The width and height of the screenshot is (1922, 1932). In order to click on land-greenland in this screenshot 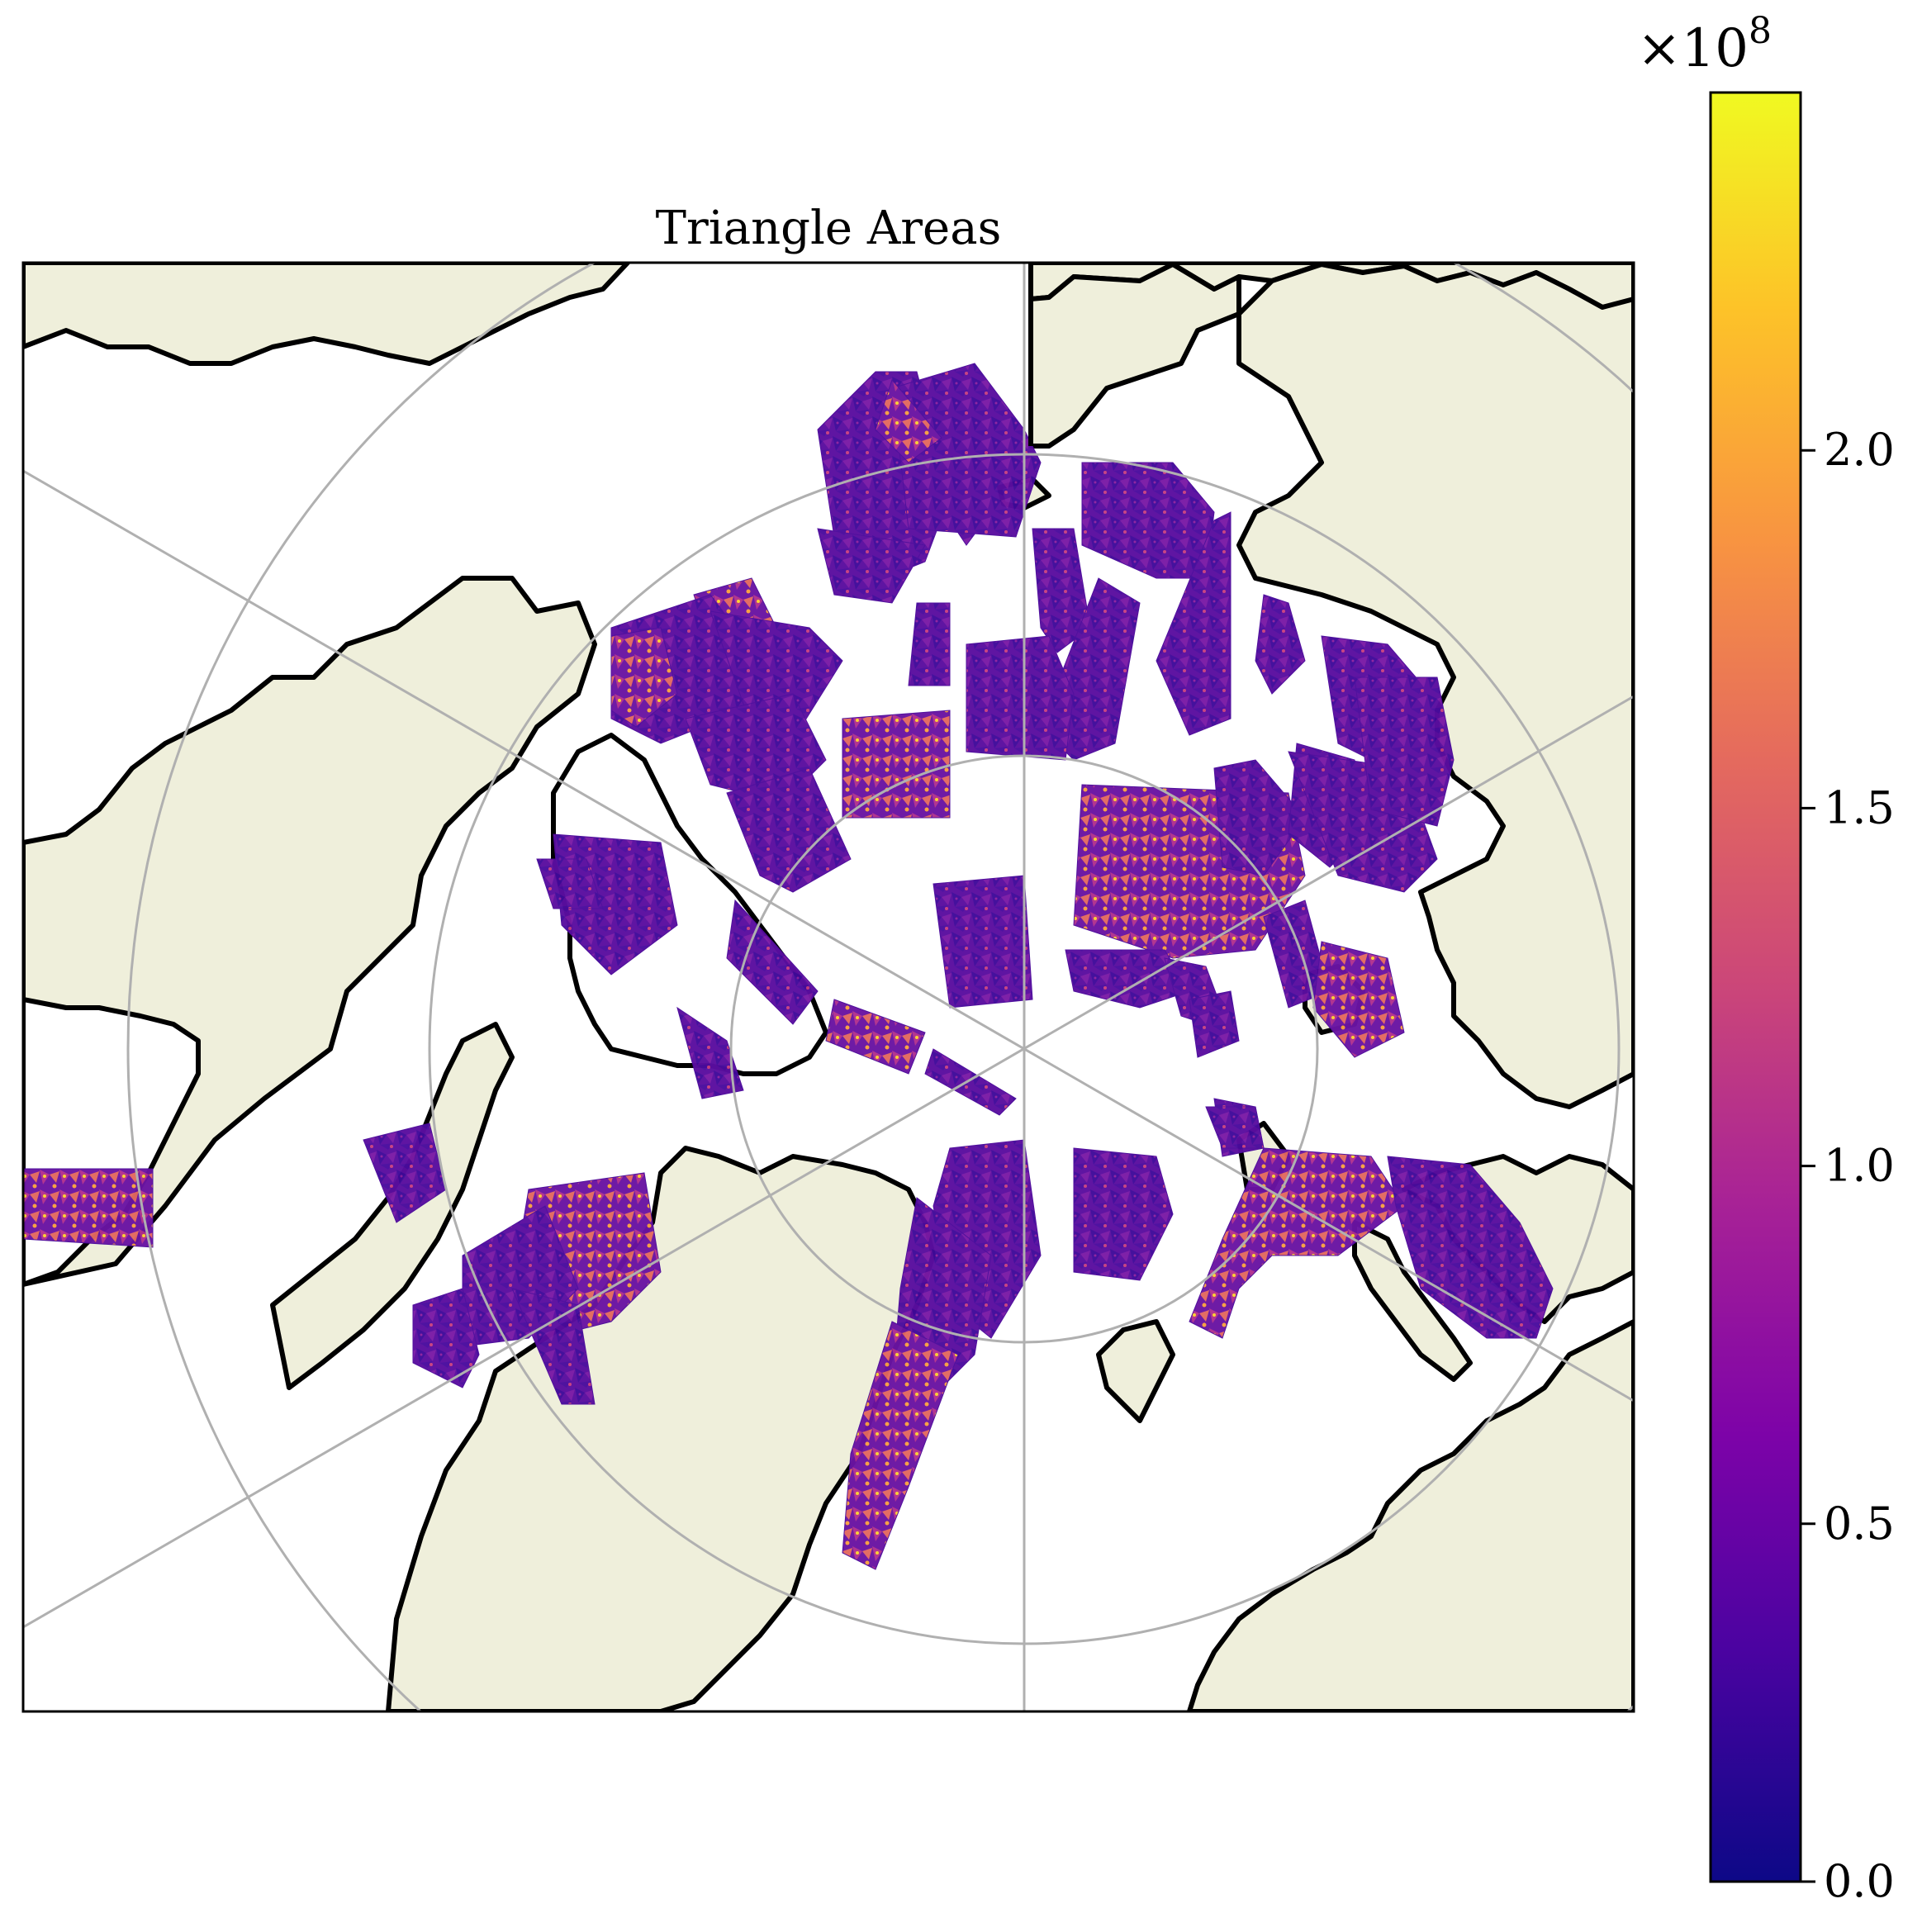, I will do `click(661, 1428)`.